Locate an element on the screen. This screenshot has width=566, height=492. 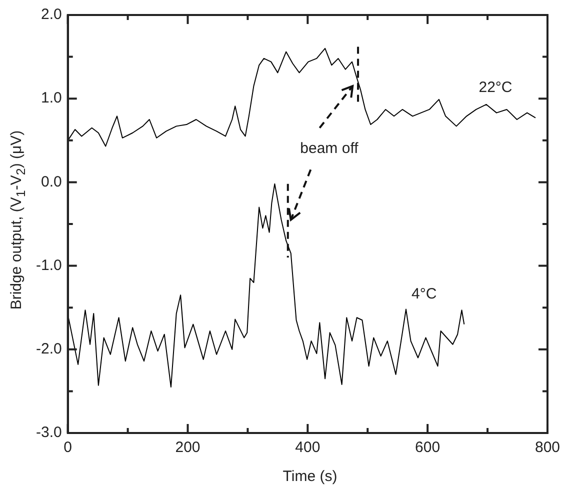
y-tick-label: 2.0 is located at coordinates (51, 15).